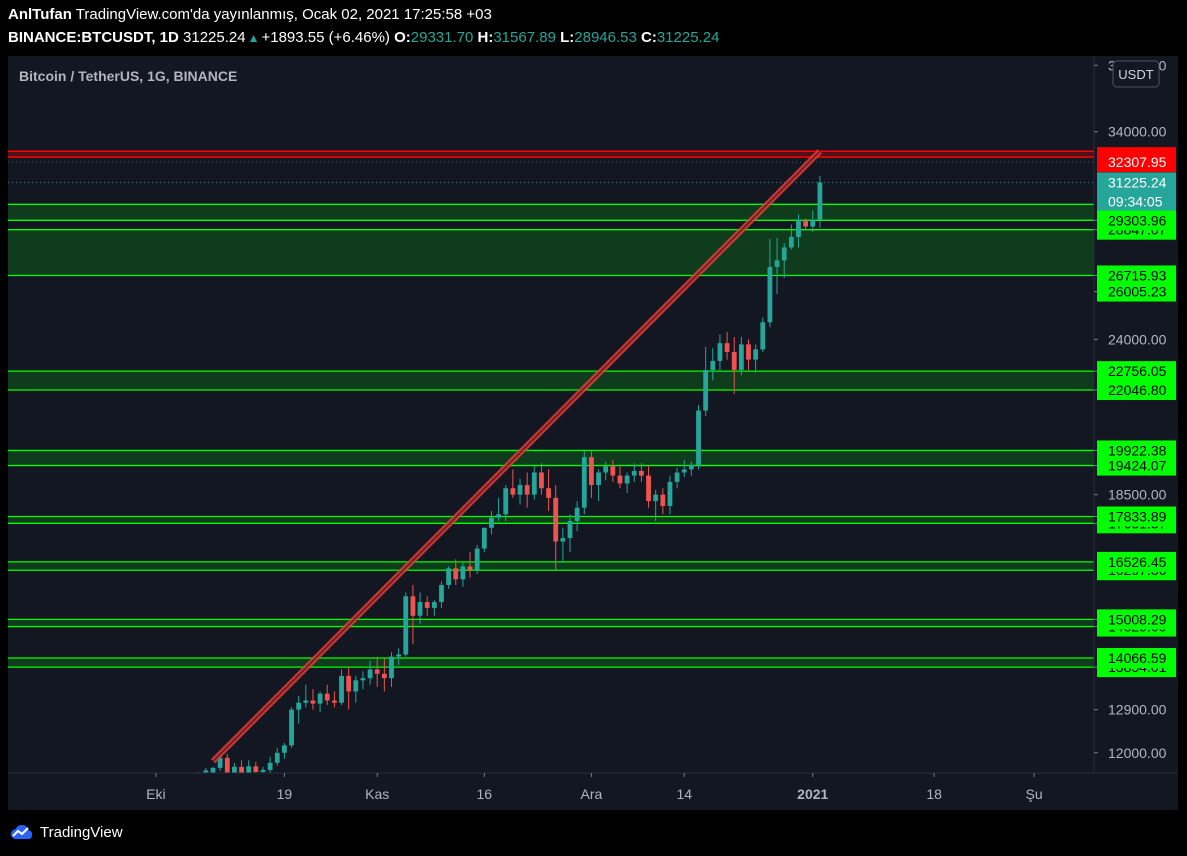 Image resolution: width=1187 pixels, height=856 pixels. I want to click on time-tick-label: Şu, so click(1034, 794).